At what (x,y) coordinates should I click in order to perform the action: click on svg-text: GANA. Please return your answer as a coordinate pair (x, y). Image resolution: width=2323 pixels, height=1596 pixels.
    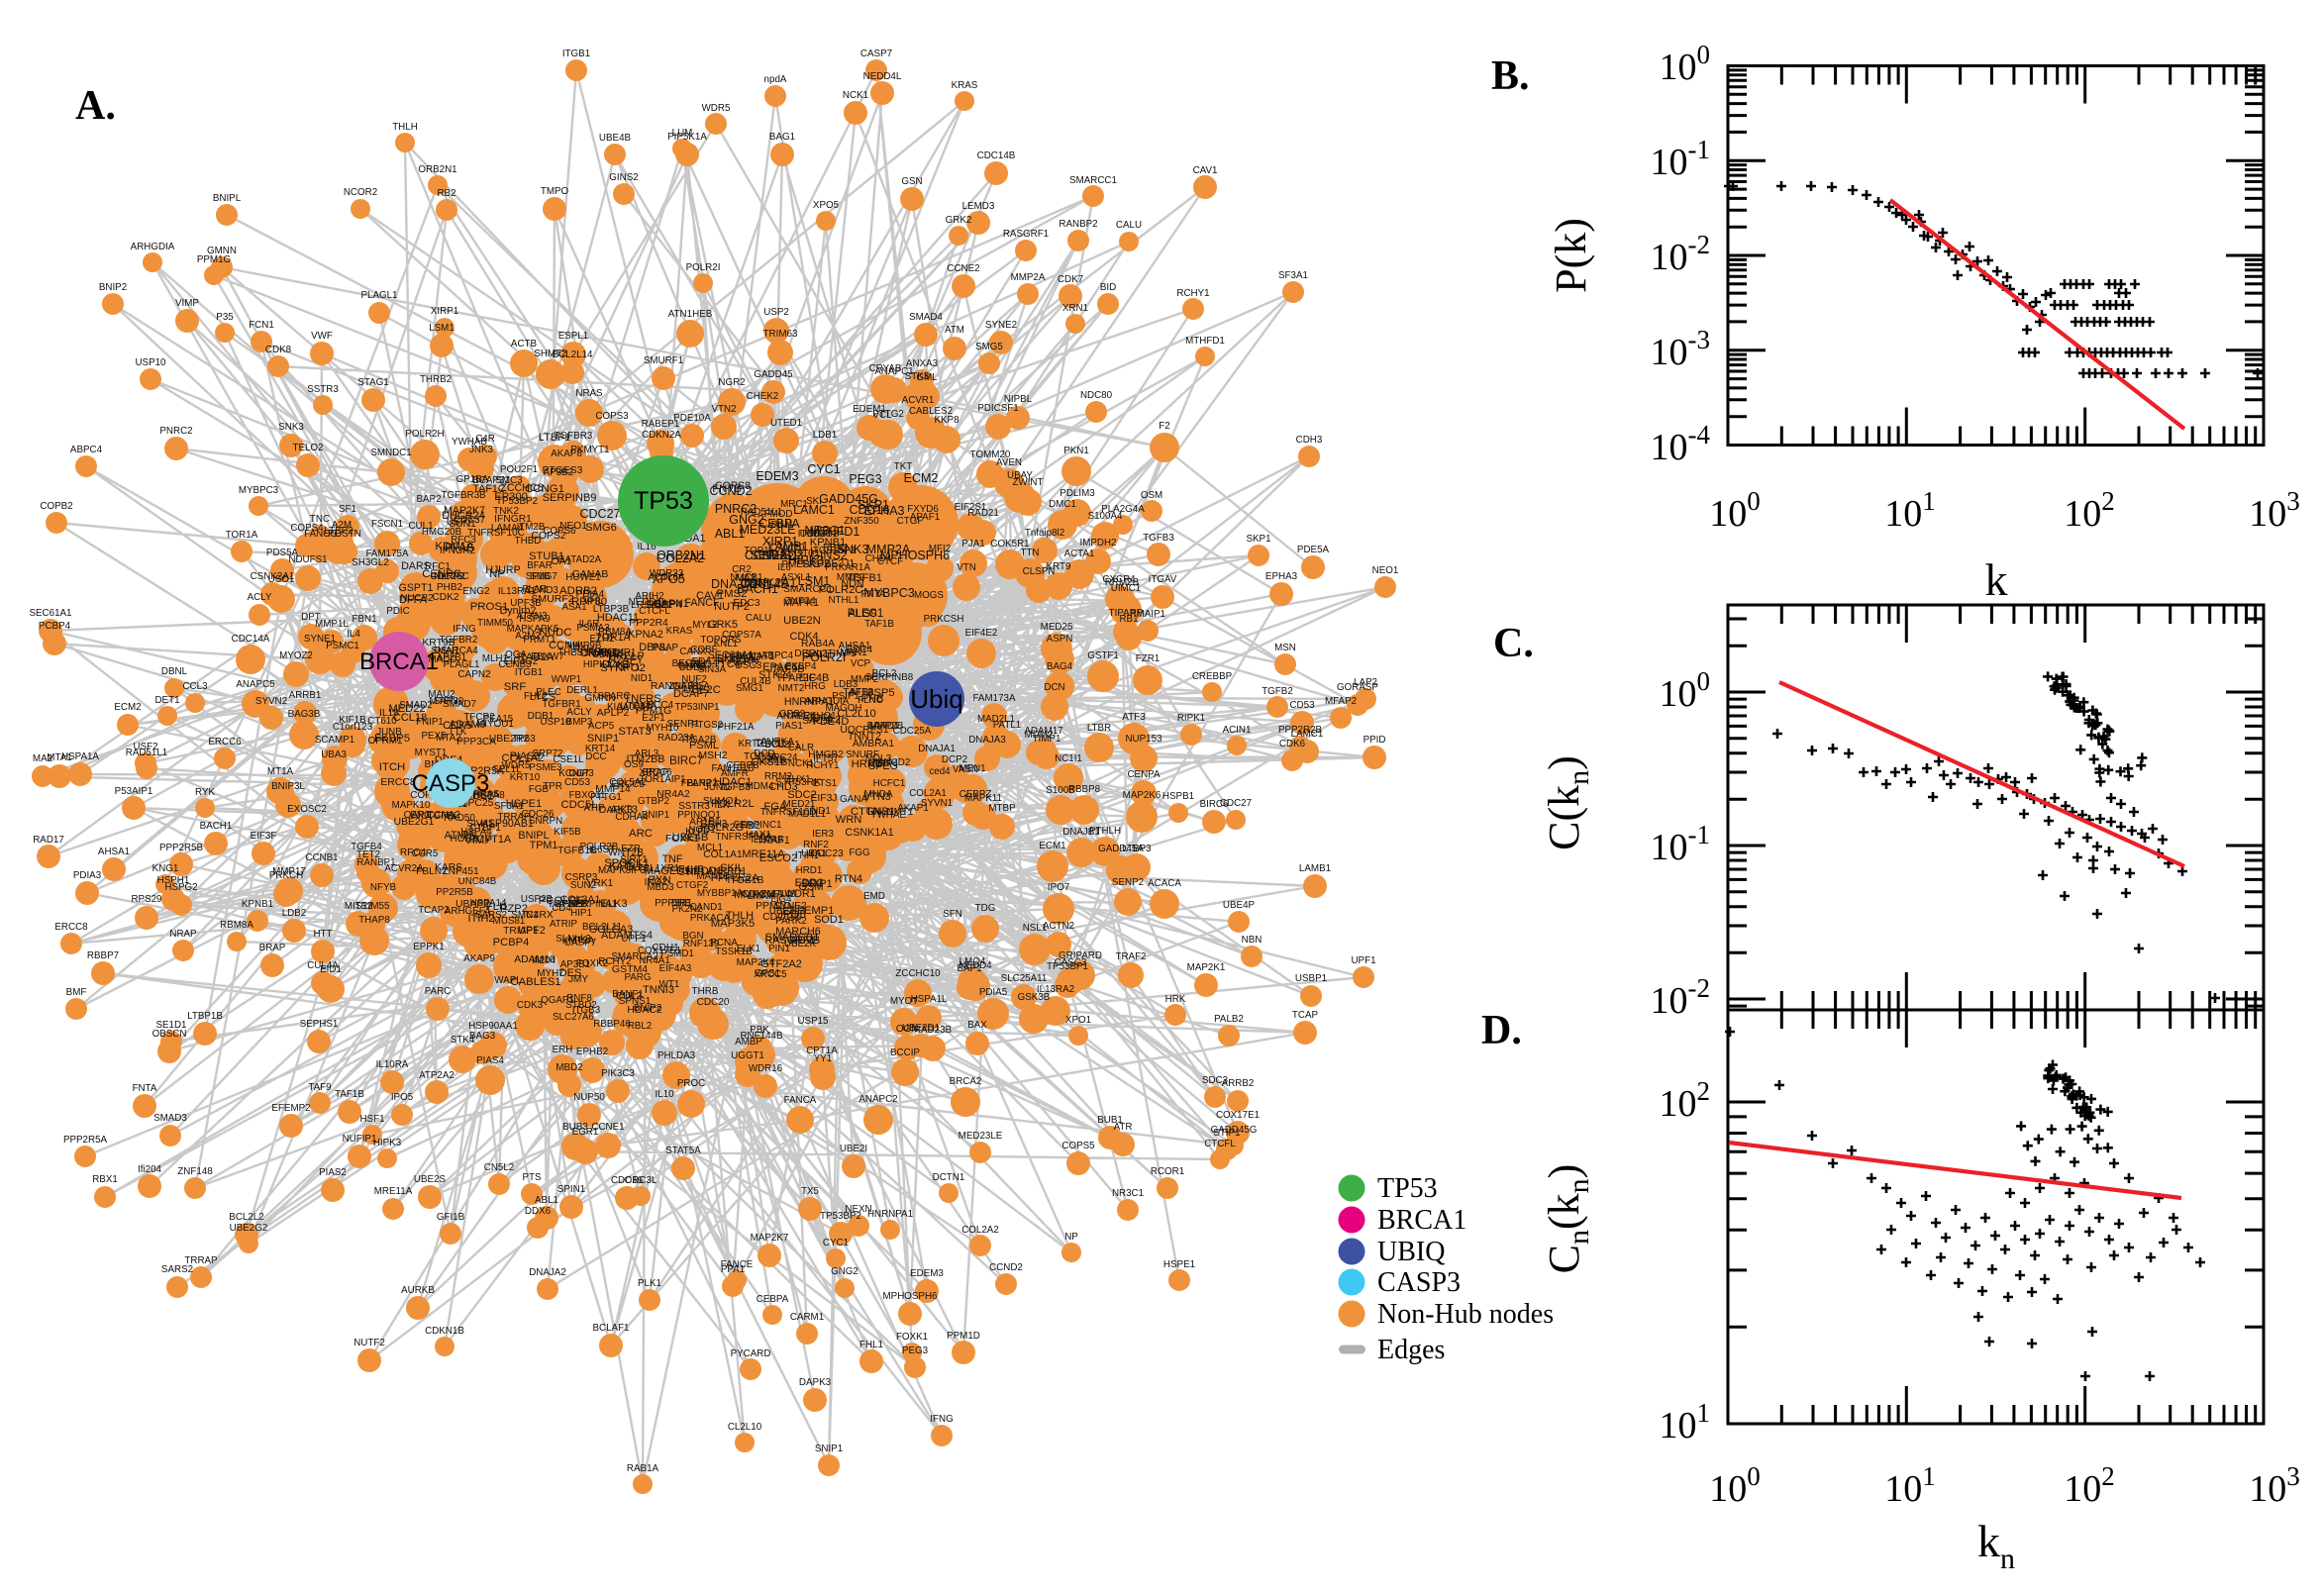
    Looking at the image, I should click on (854, 799).